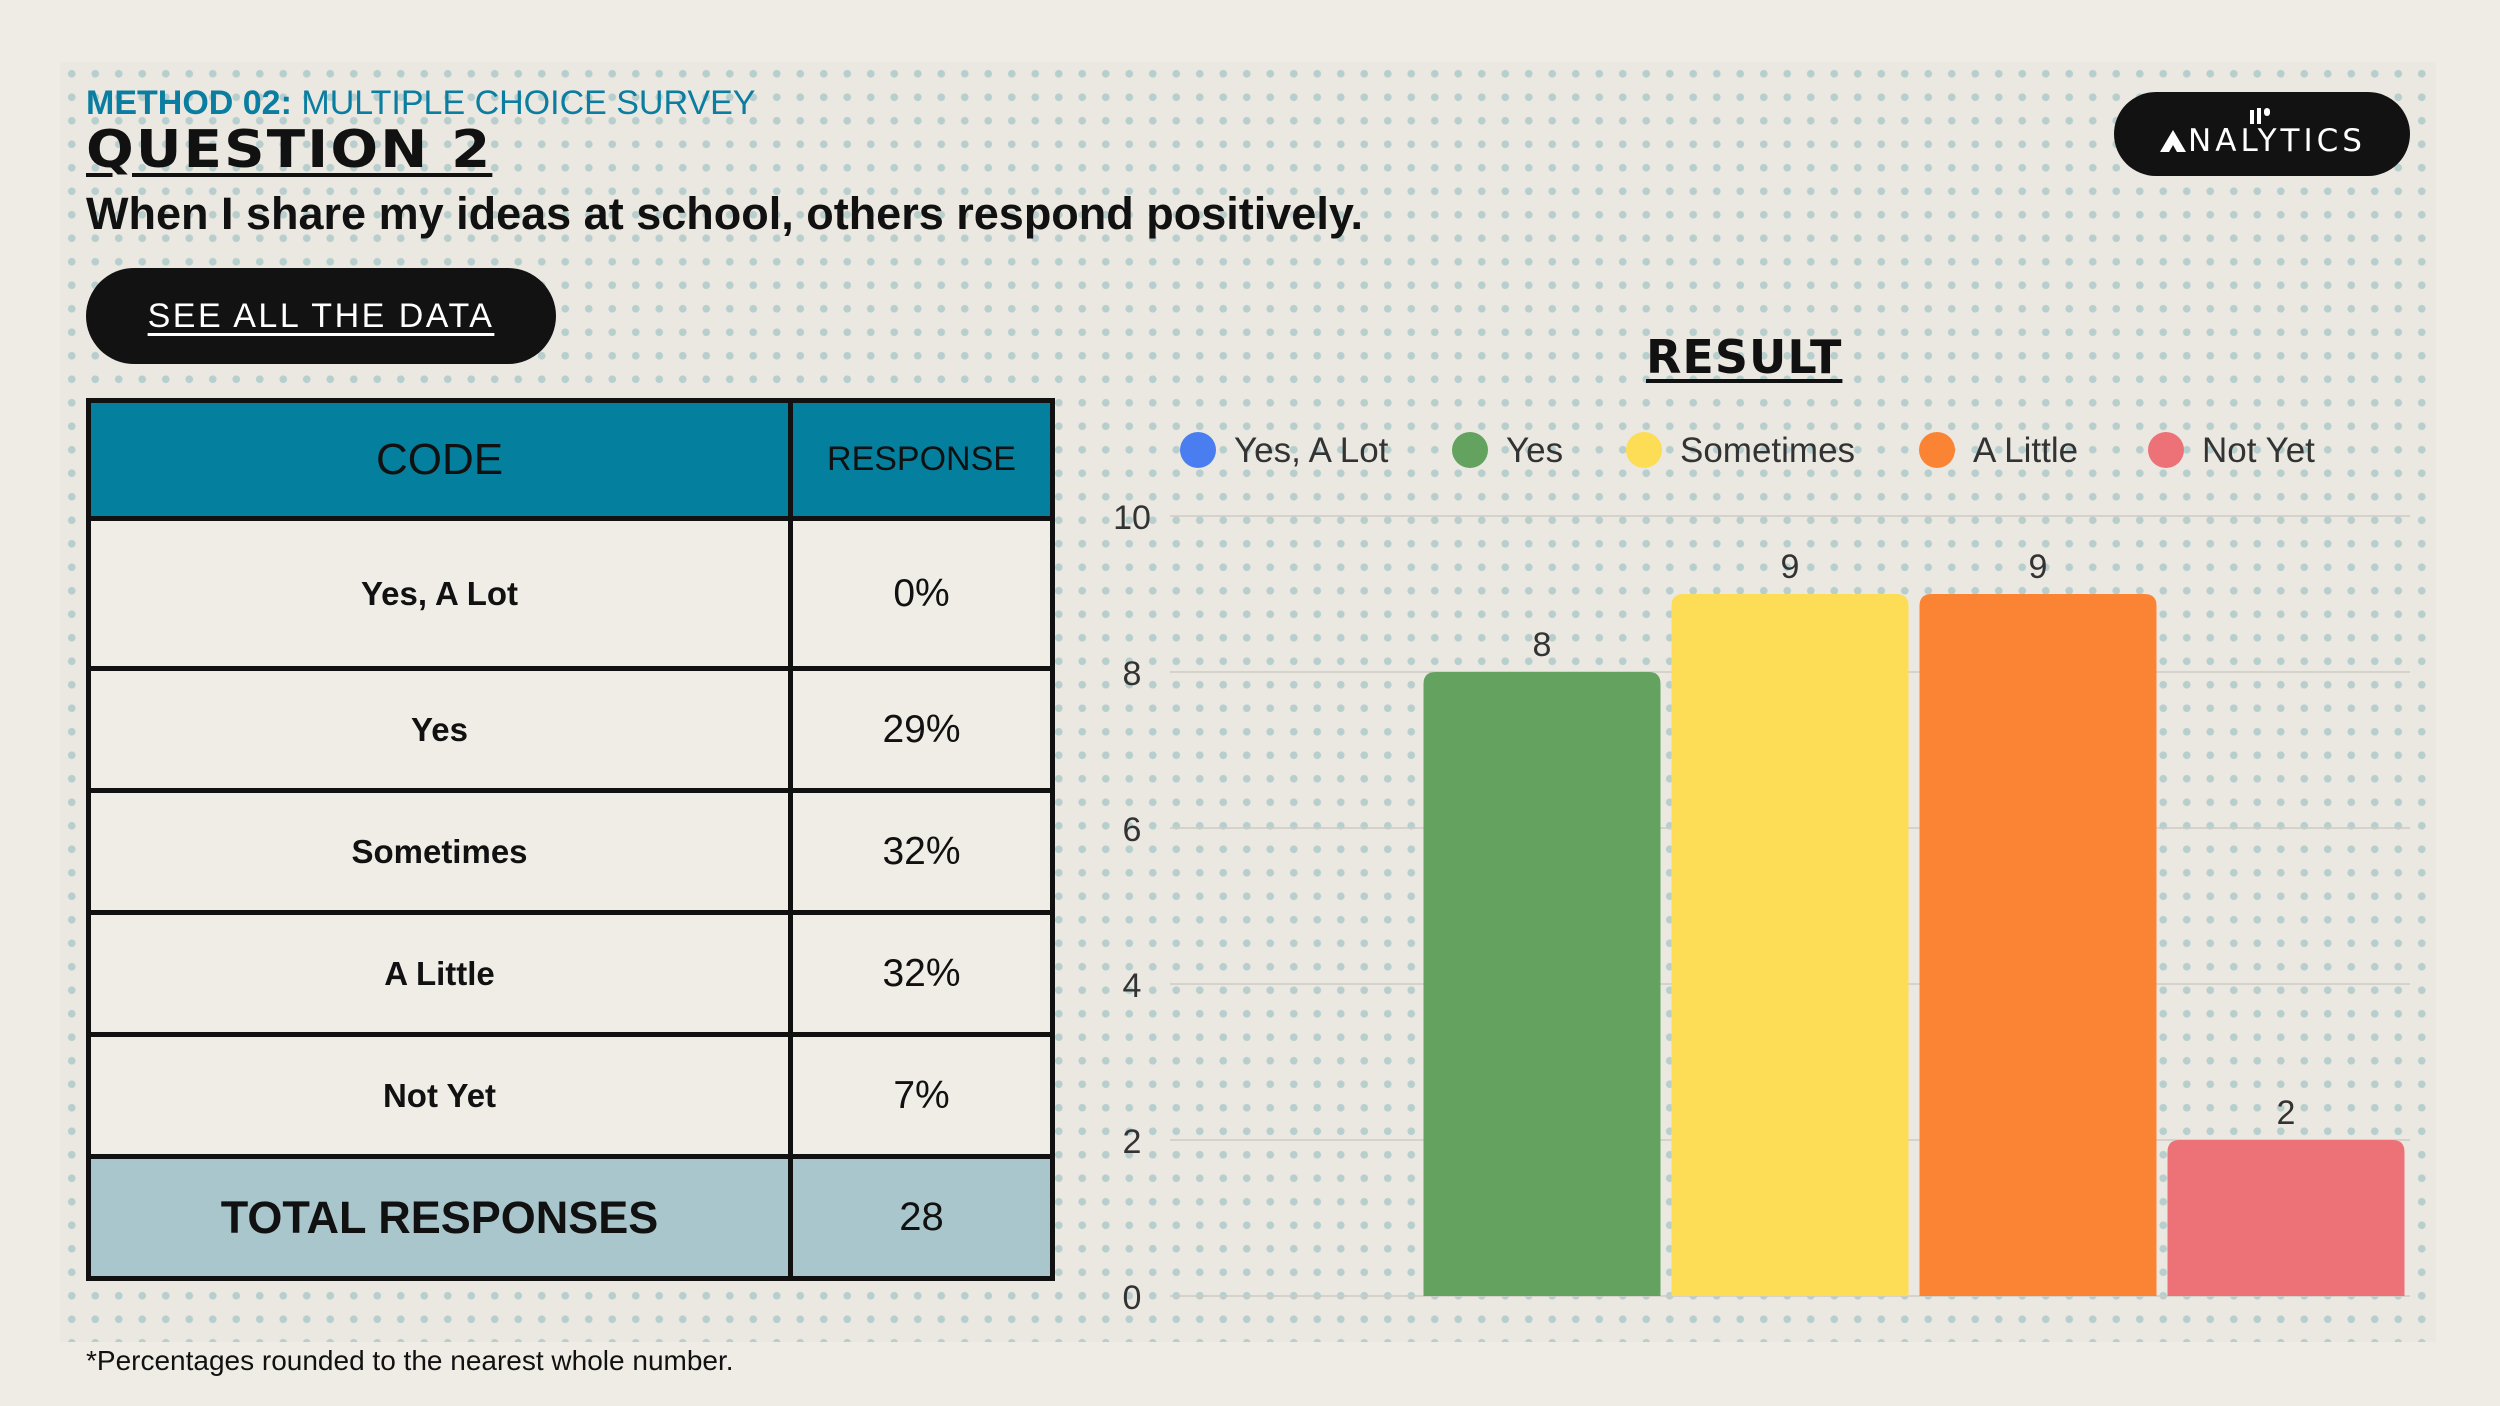  What do you see at coordinates (1534, 450) in the screenshot?
I see `legend-label: Yes` at bounding box center [1534, 450].